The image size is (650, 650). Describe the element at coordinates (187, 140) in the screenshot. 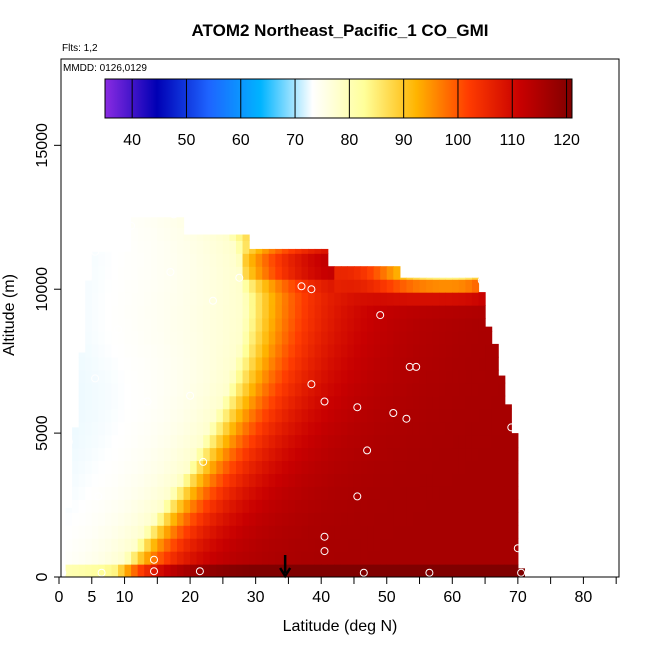

I see `colorbar-tick-label-50: 50` at that location.